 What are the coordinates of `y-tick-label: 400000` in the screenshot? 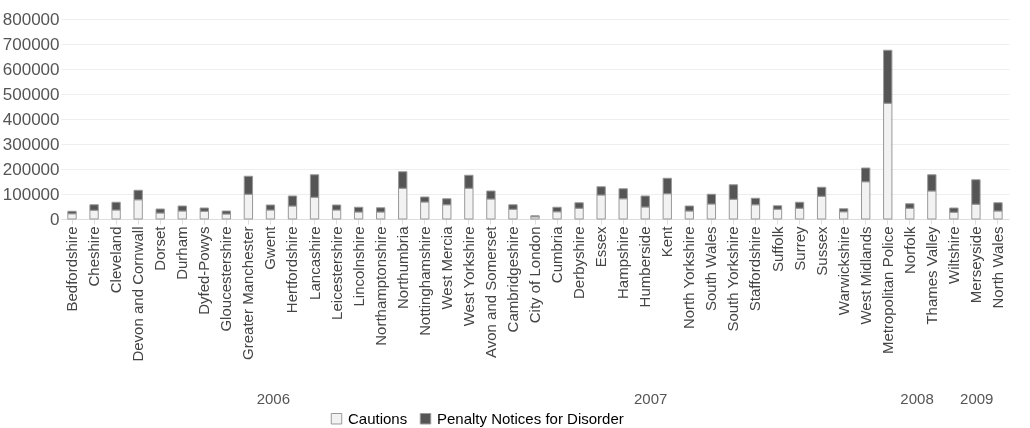 It's located at (31, 119).